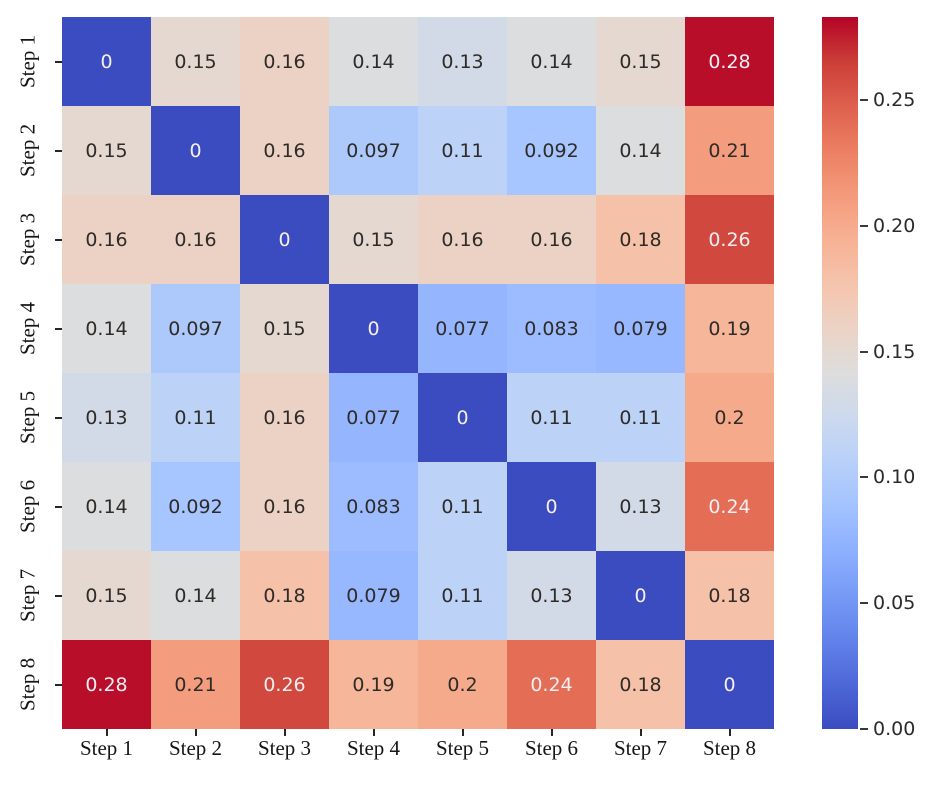 The image size is (945, 787). What do you see at coordinates (729, 61) in the screenshot?
I see `heatmap-cell-r1c8: 0.28` at bounding box center [729, 61].